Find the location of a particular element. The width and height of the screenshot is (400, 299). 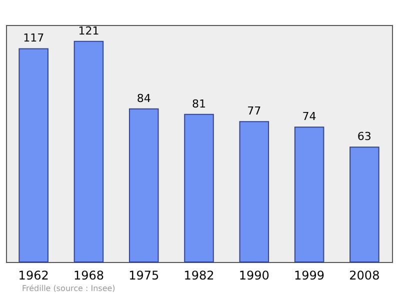

data-label: 121 is located at coordinates (89, 31).